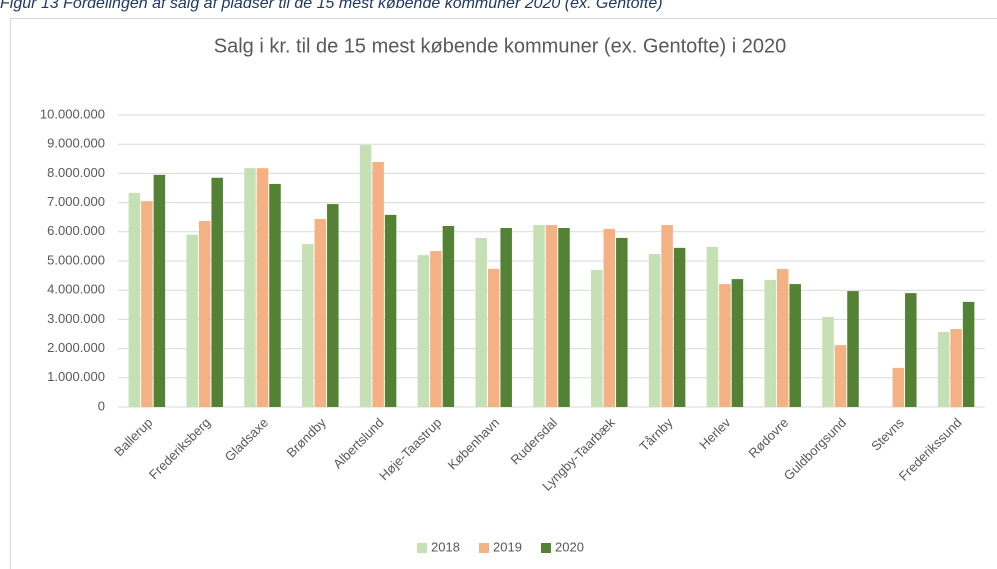 The width and height of the screenshot is (997, 569). I want to click on y-tick-label: 3.000.000, so click(76, 318).